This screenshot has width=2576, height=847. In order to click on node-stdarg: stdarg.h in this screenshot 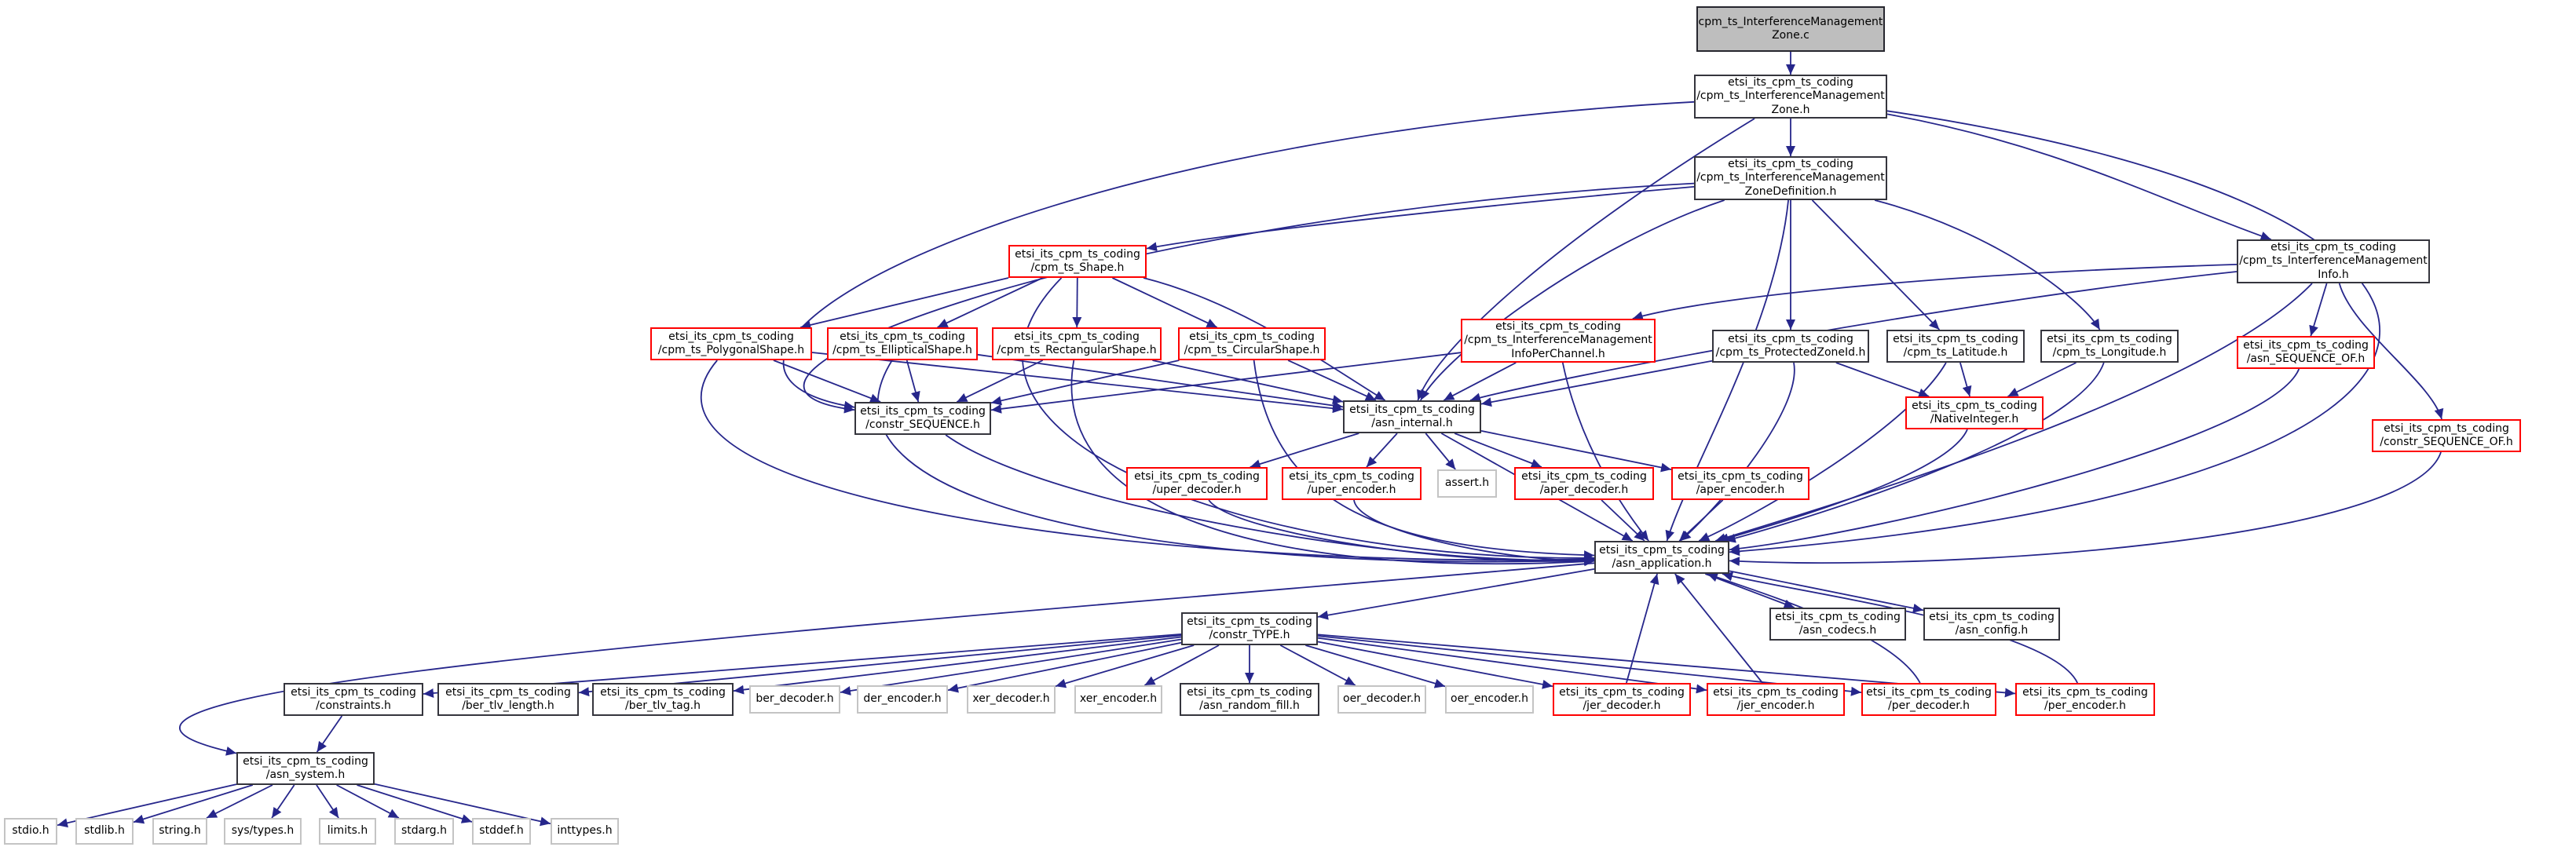, I will do `click(424, 831)`.